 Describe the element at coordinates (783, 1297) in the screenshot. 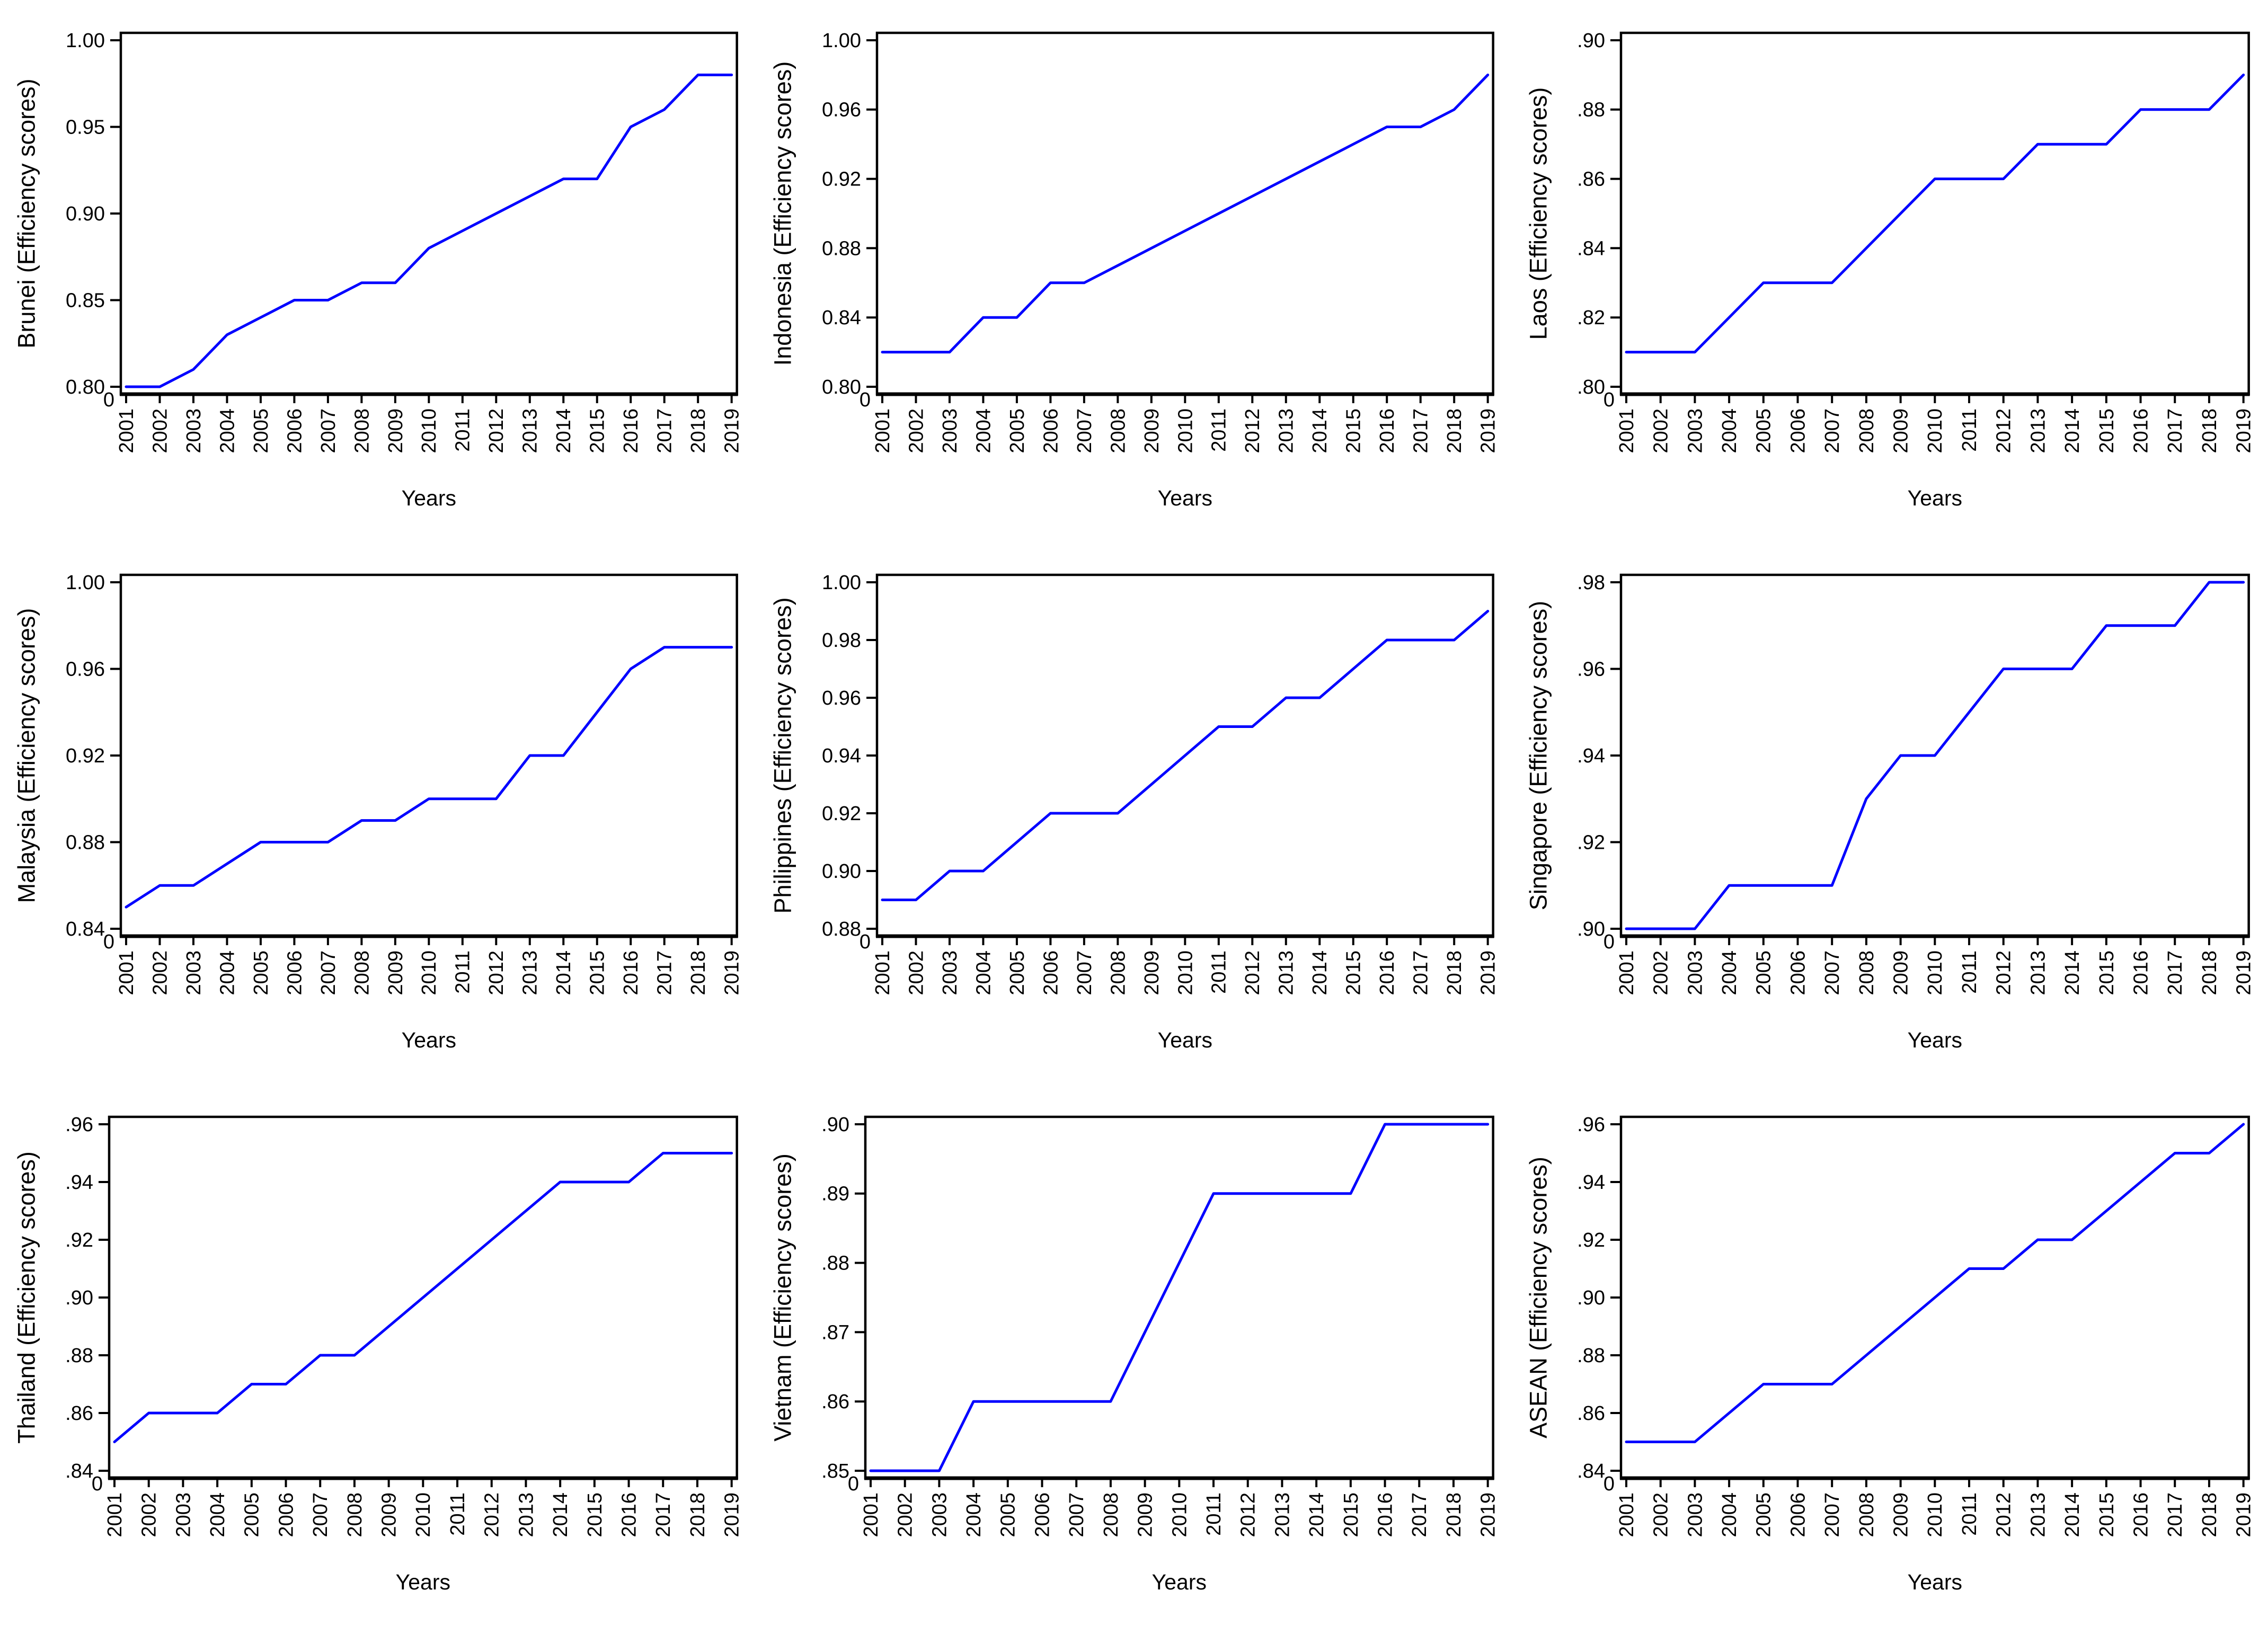

I see `y-axis-label: Vietnam (Efficiency scores)` at that location.